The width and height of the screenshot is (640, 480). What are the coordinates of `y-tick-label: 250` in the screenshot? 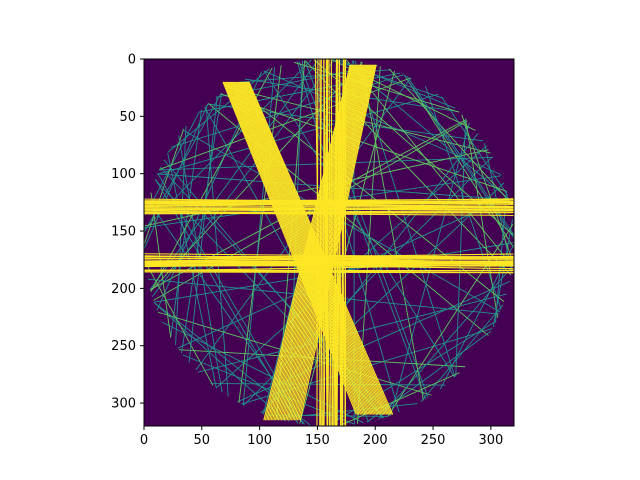 It's located at (123, 346).